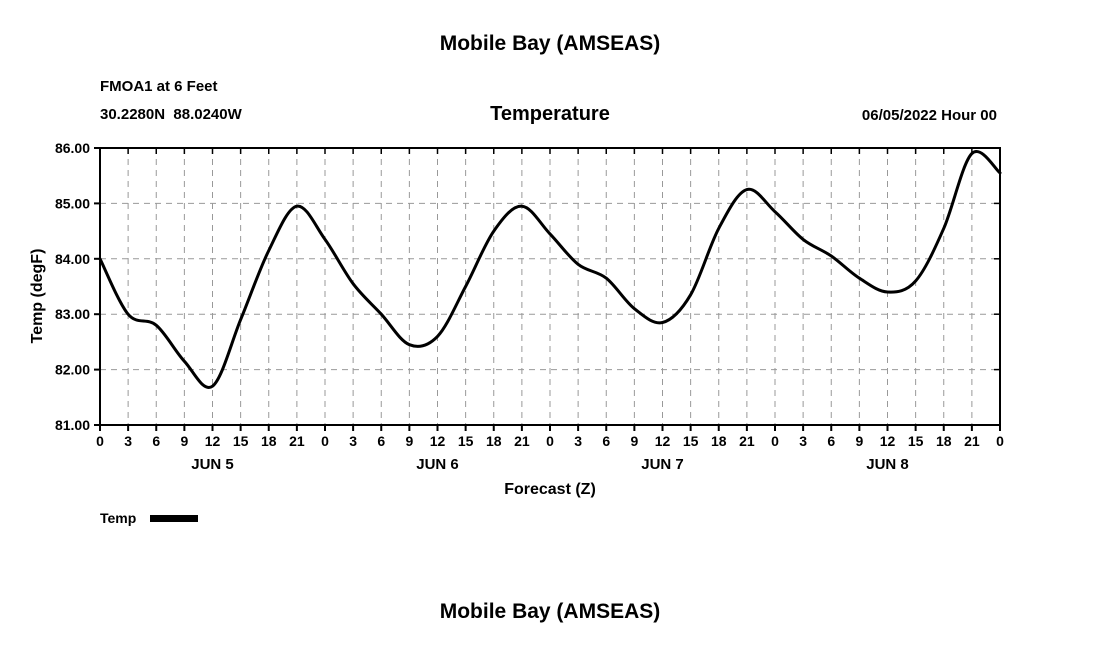  What do you see at coordinates (159, 86) in the screenshot?
I see `station-label: FMOA1 at 6 Feet` at bounding box center [159, 86].